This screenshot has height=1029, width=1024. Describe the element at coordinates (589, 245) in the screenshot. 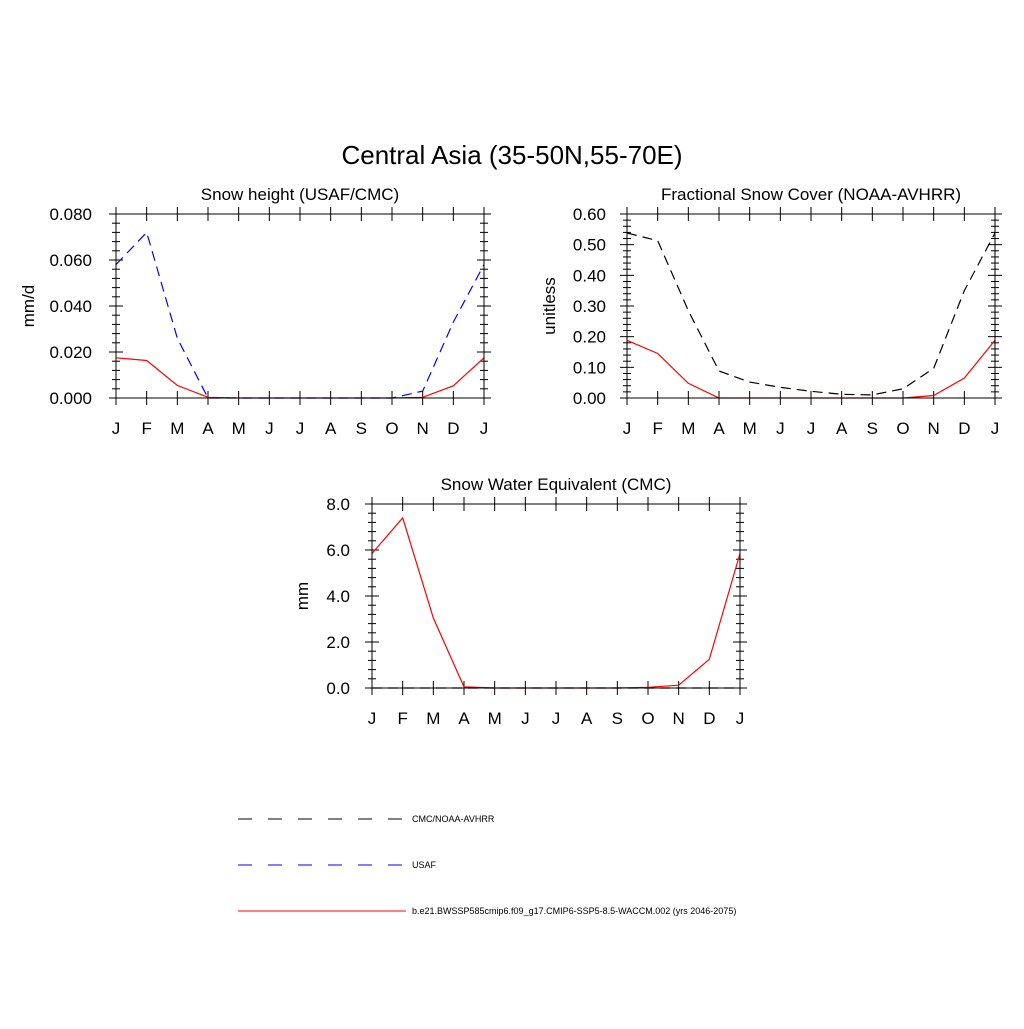

I see `y-tick-label: 0.50` at that location.